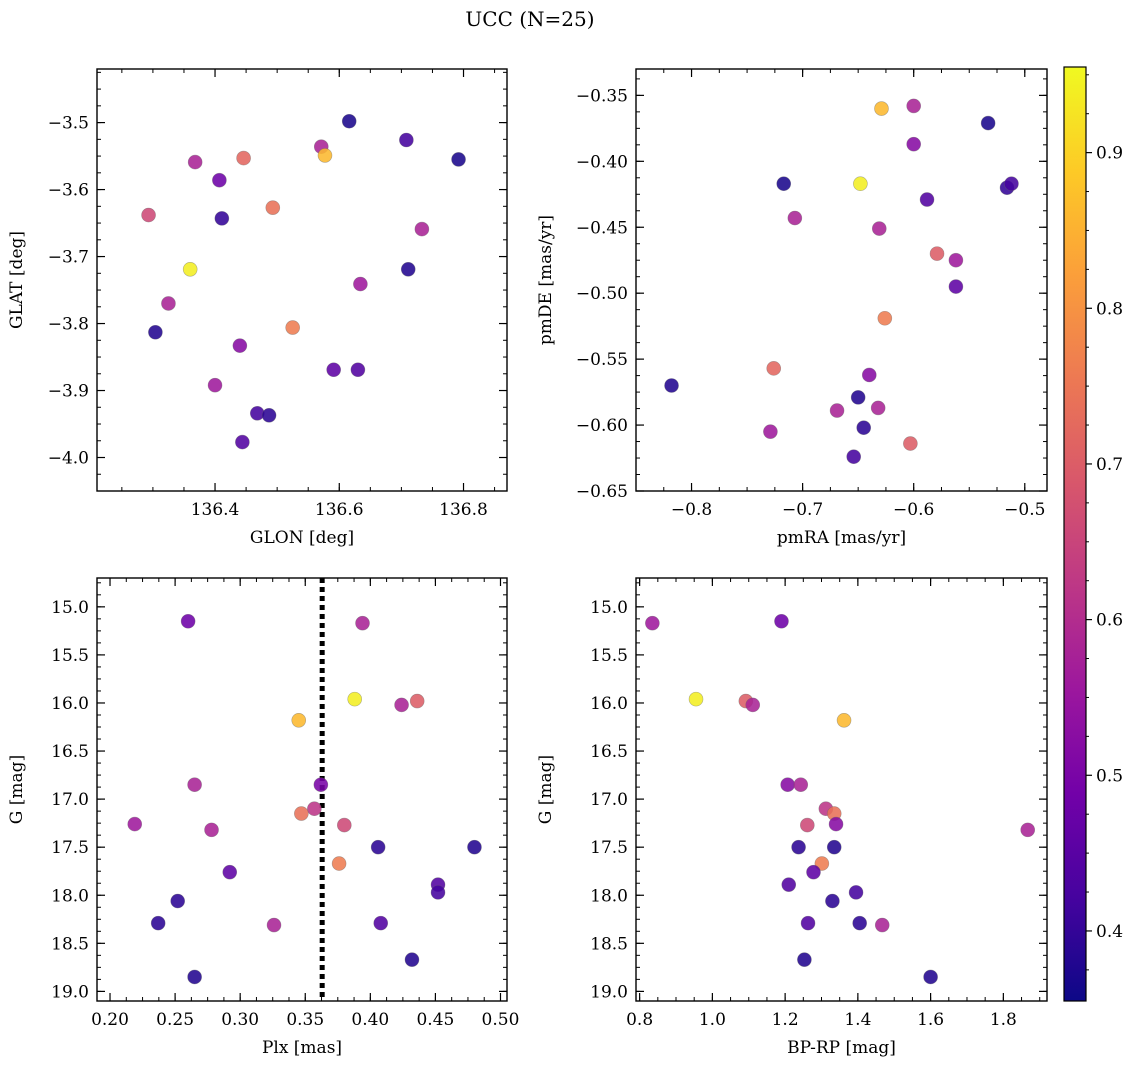  I want to click on y-tick-label: 19.0, so click(609, 992).